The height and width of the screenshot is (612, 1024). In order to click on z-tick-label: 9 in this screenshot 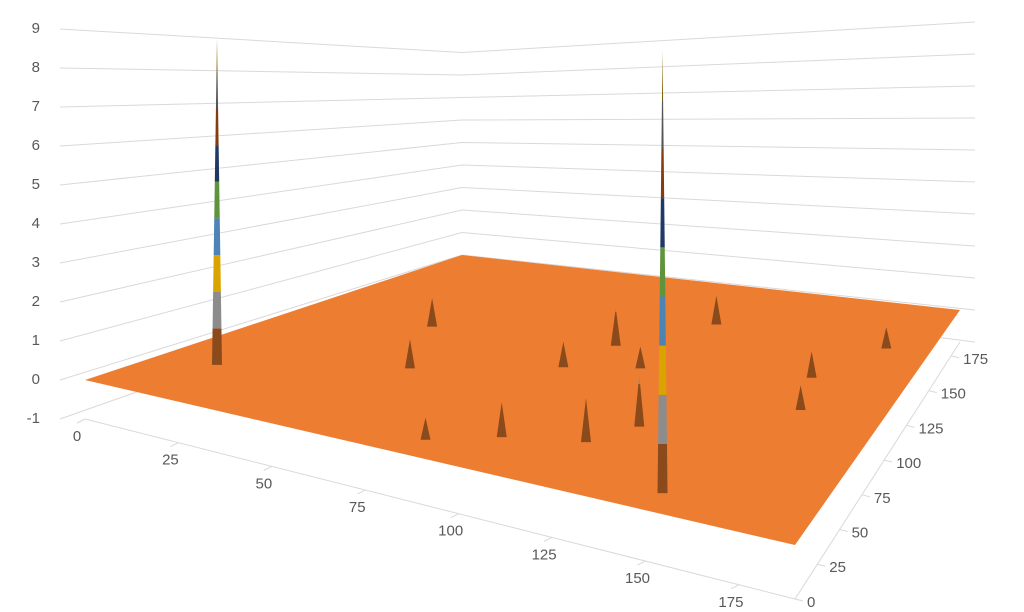, I will do `click(36, 28)`.